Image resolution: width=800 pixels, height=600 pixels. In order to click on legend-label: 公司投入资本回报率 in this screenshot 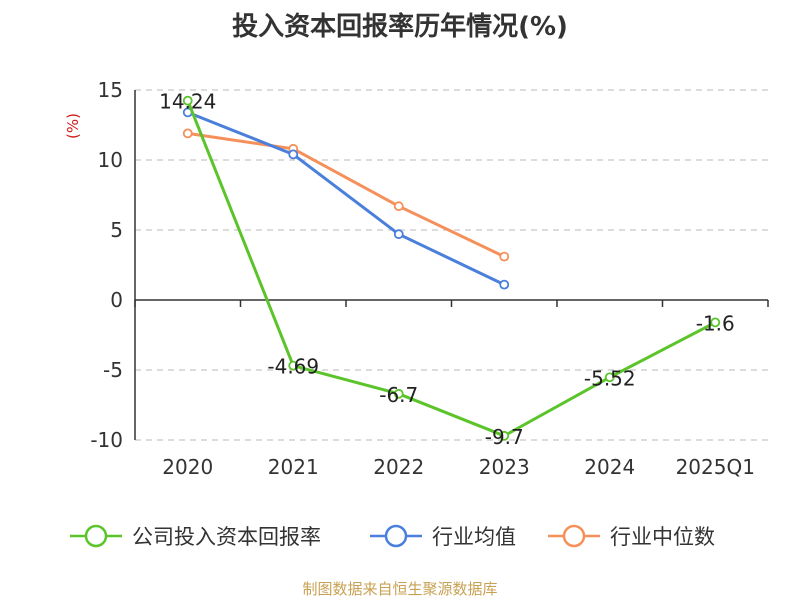, I will do `click(226, 537)`.